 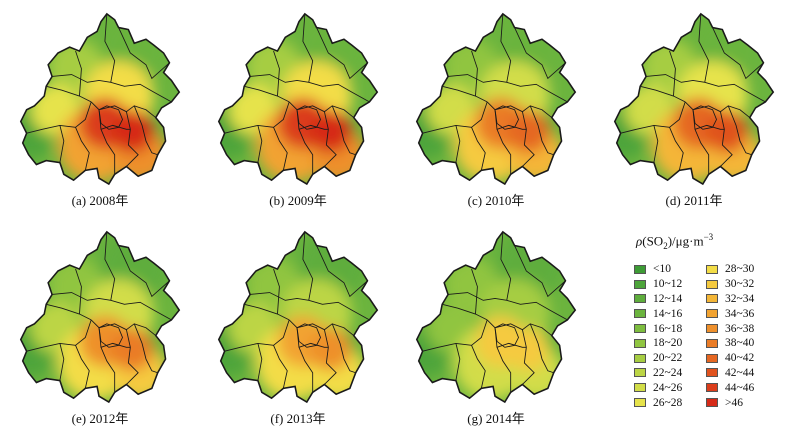 What do you see at coordinates (668, 358) in the screenshot?
I see `legend-label: 20~22` at bounding box center [668, 358].